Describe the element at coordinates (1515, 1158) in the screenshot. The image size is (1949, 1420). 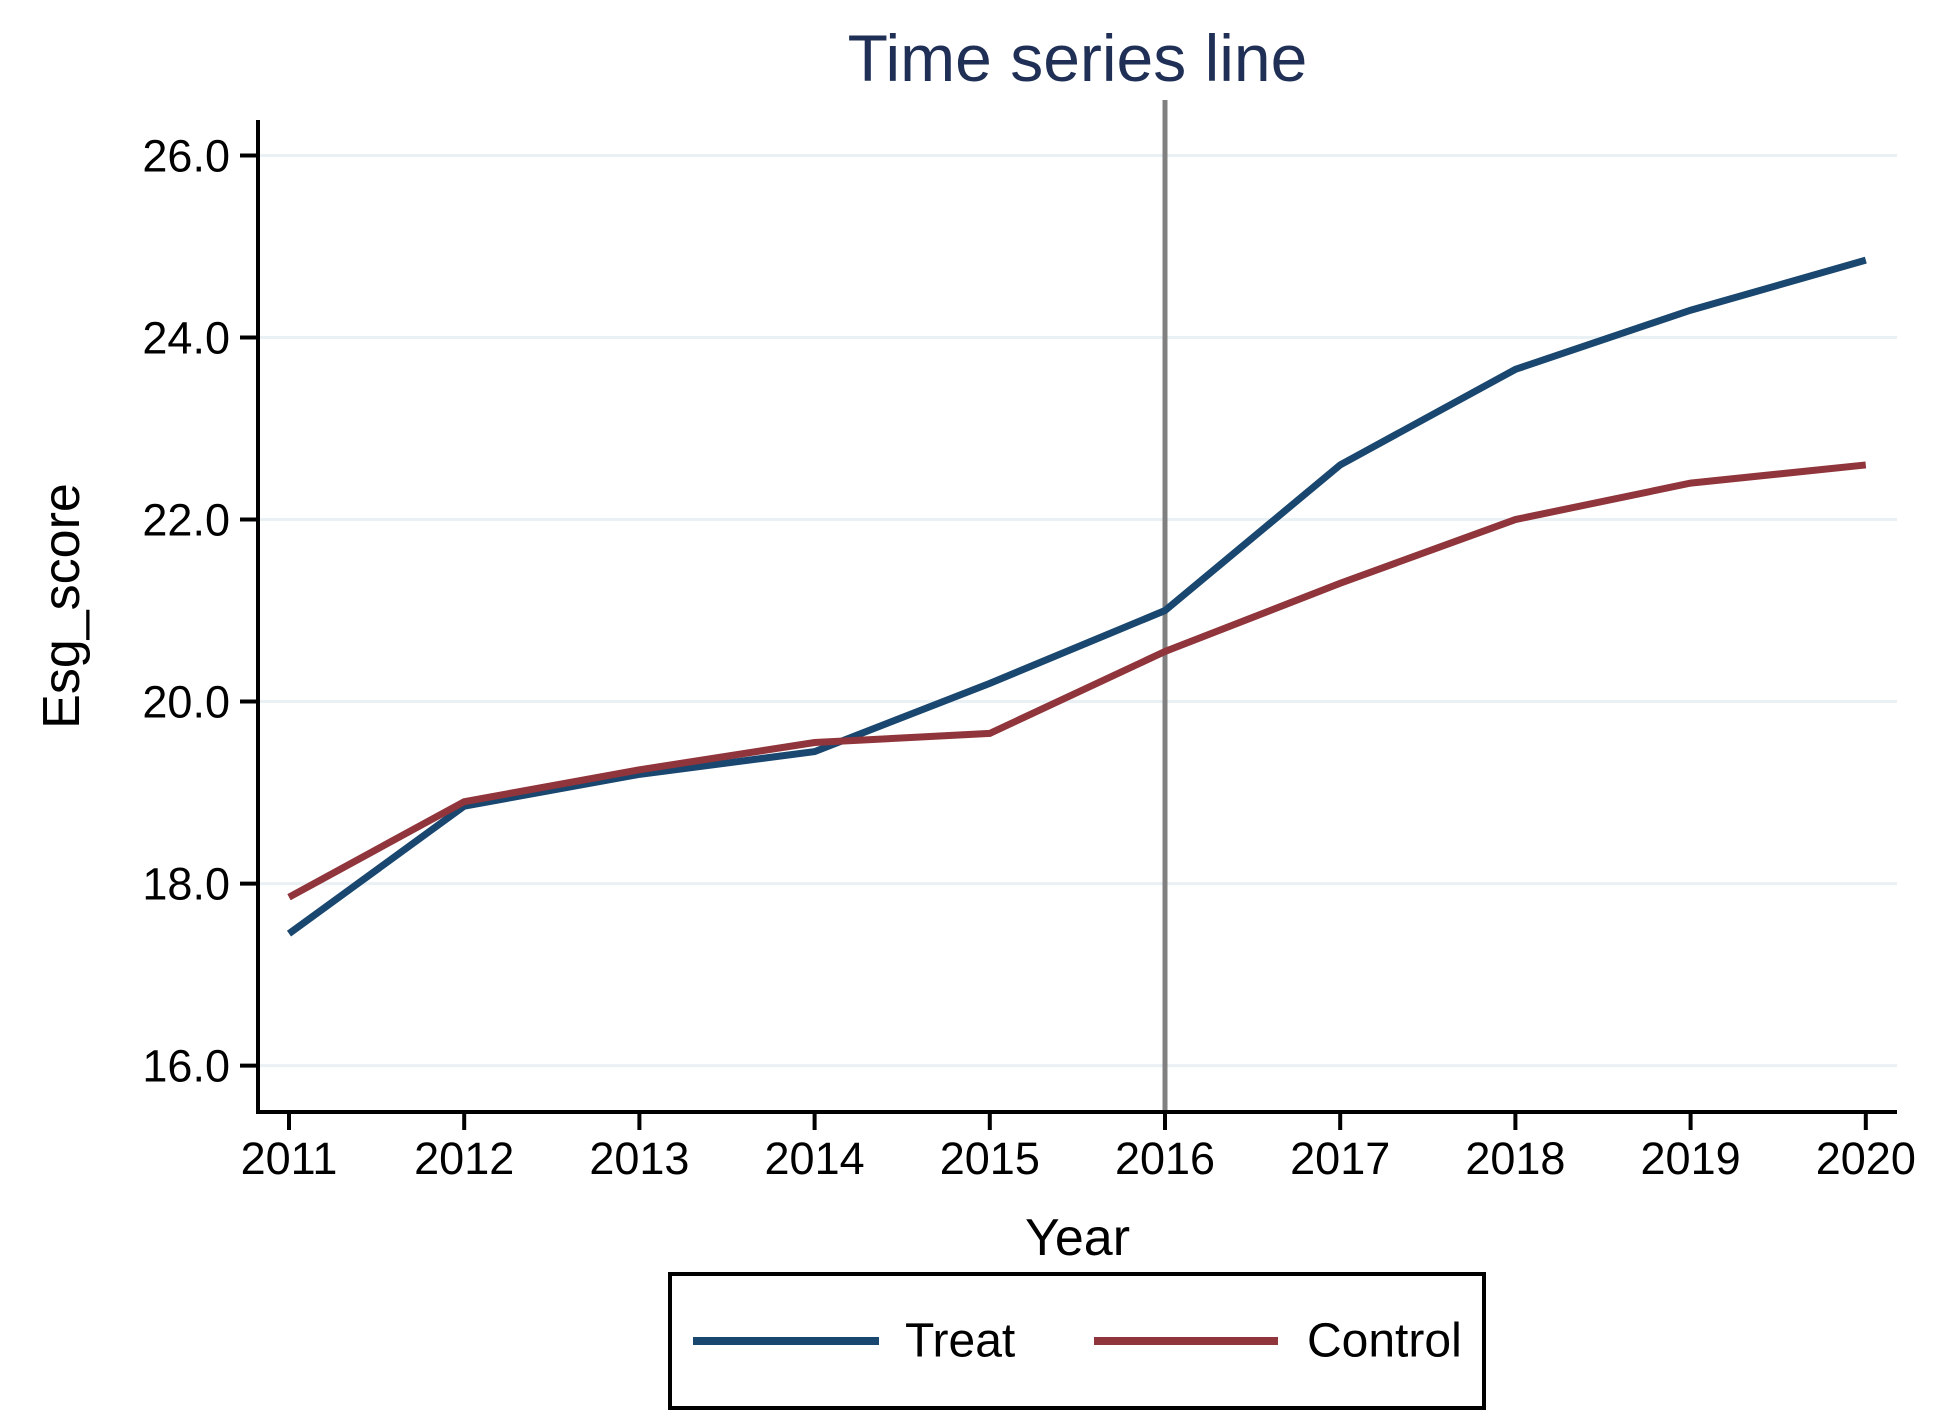
I see `x-tick-label: 2018` at that location.